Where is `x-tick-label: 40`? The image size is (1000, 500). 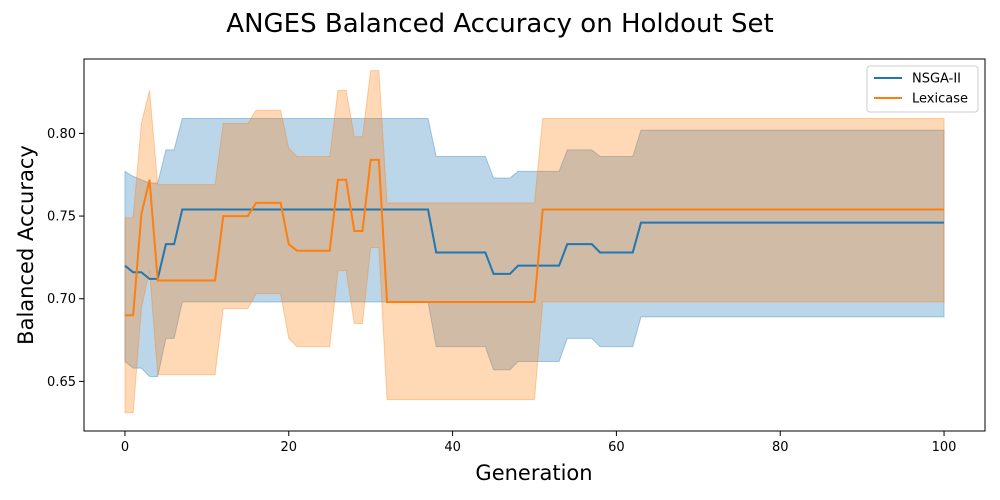
x-tick-label: 40 is located at coordinates (452, 447).